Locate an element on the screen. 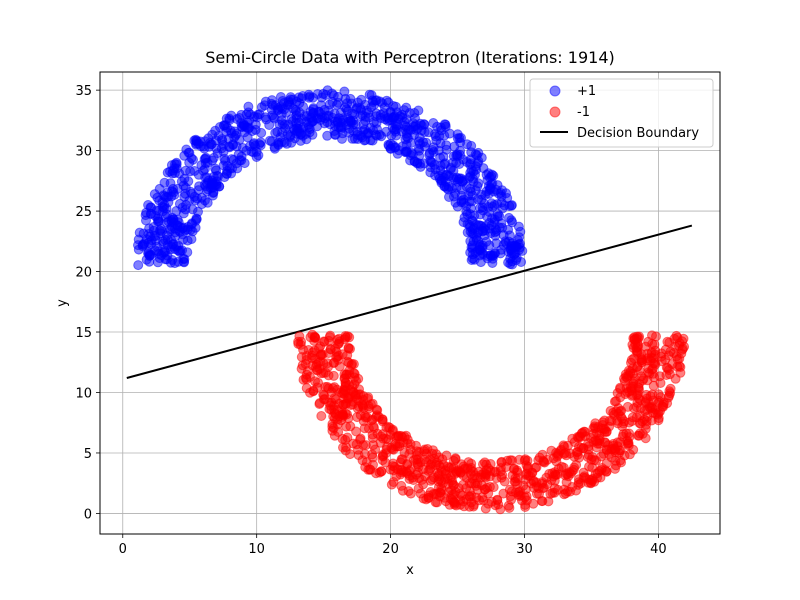 This screenshot has width=800, height=600. x-tick-label: 40 is located at coordinates (658, 549).